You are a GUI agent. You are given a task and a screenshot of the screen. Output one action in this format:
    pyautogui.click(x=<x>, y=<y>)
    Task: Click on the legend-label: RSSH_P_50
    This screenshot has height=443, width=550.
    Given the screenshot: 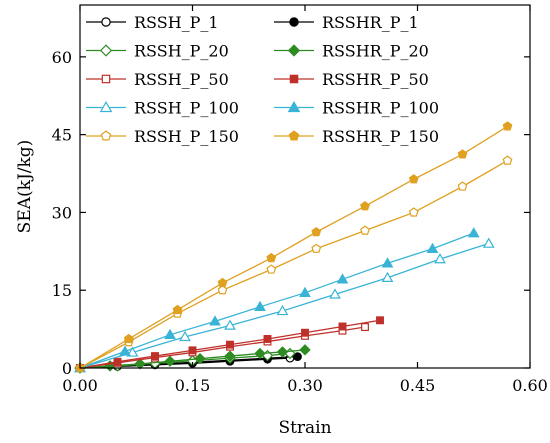 What is the action you would take?
    pyautogui.click(x=181, y=79)
    